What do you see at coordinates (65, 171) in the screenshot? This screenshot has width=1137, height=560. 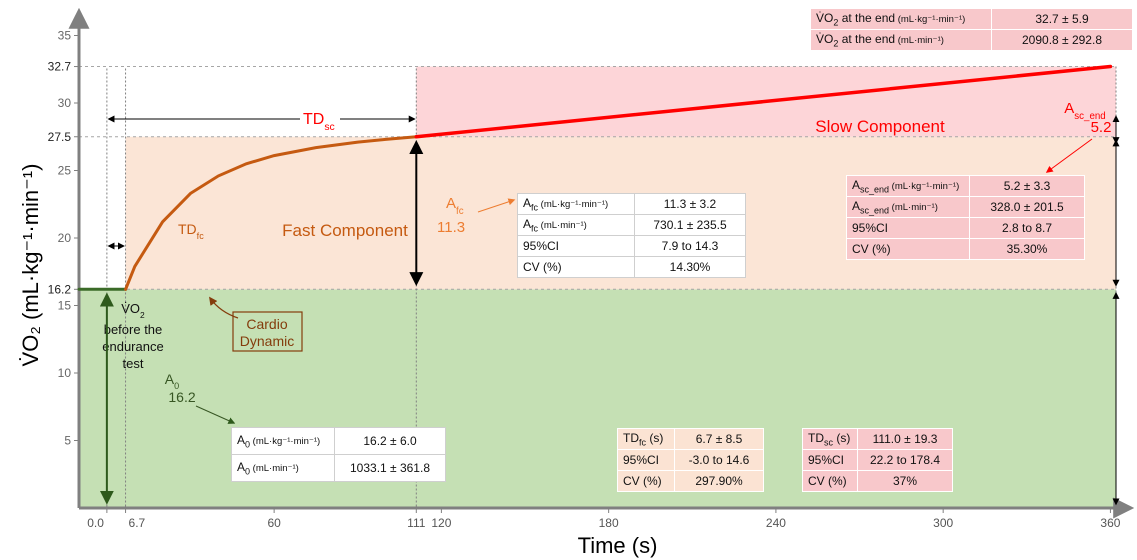 I see `y-tick-label: 25` at bounding box center [65, 171].